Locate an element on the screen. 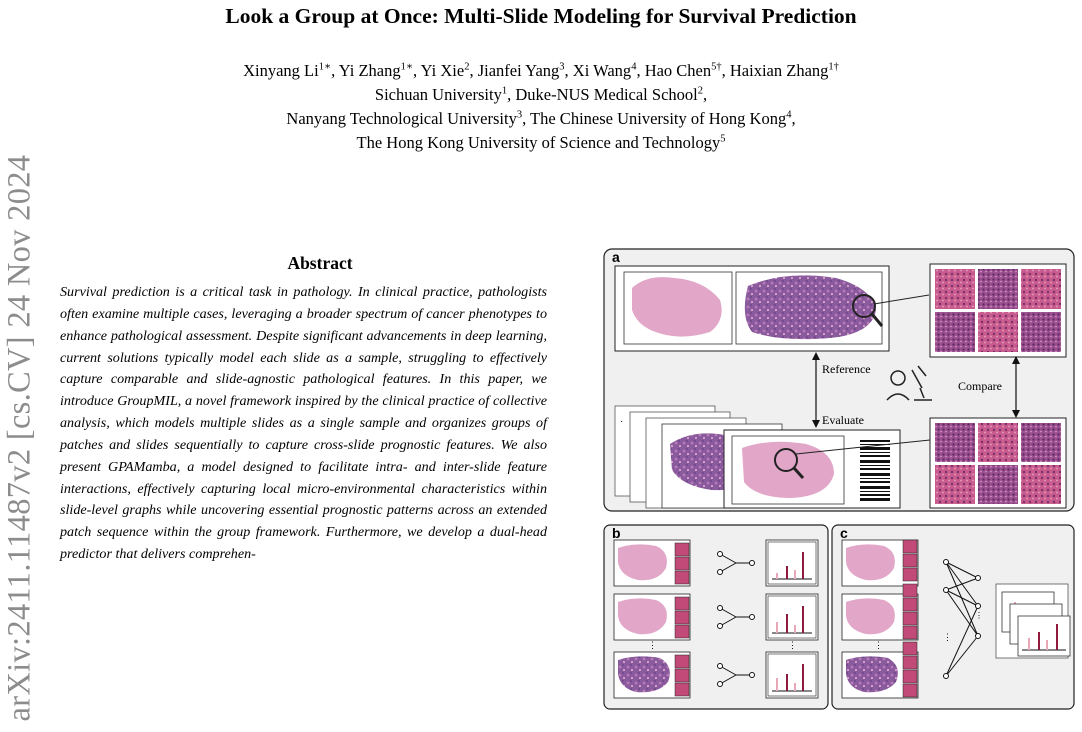 This screenshot has width=1082, height=732. patch-grid-top is located at coordinates (998, 310).